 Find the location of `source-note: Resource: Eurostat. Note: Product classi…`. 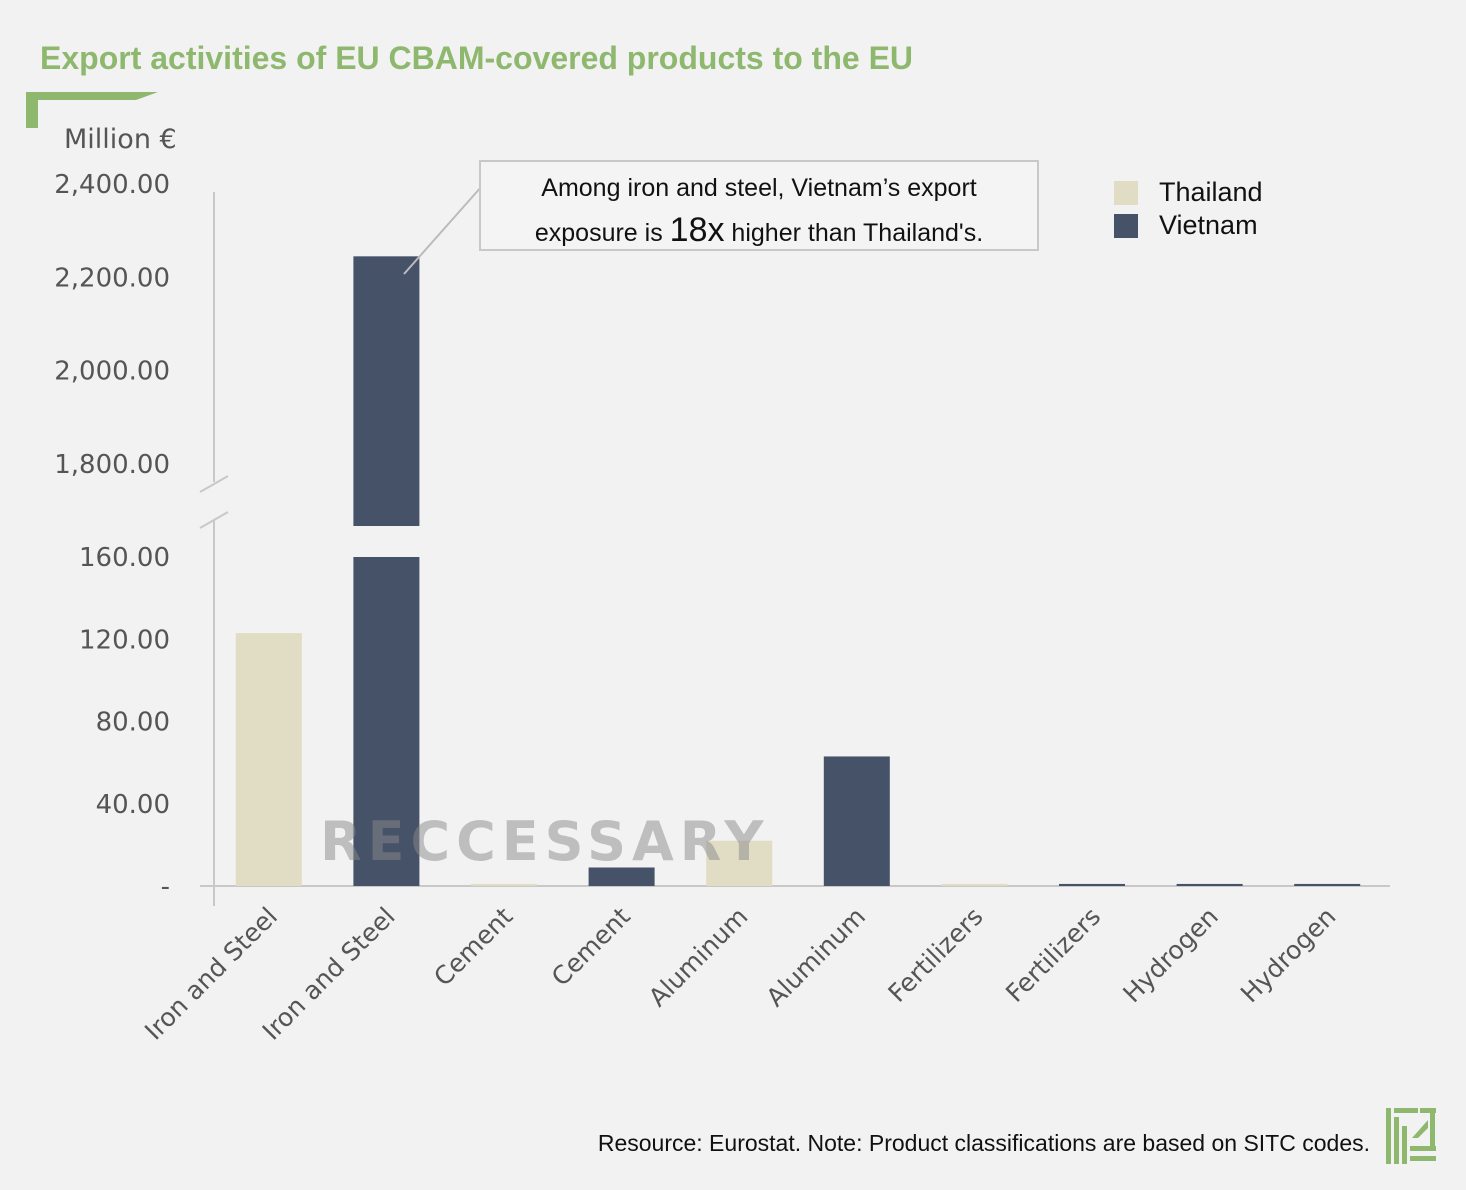

source-note: Resource: Eurostat. Note: Product classi… is located at coordinates (983, 1143).